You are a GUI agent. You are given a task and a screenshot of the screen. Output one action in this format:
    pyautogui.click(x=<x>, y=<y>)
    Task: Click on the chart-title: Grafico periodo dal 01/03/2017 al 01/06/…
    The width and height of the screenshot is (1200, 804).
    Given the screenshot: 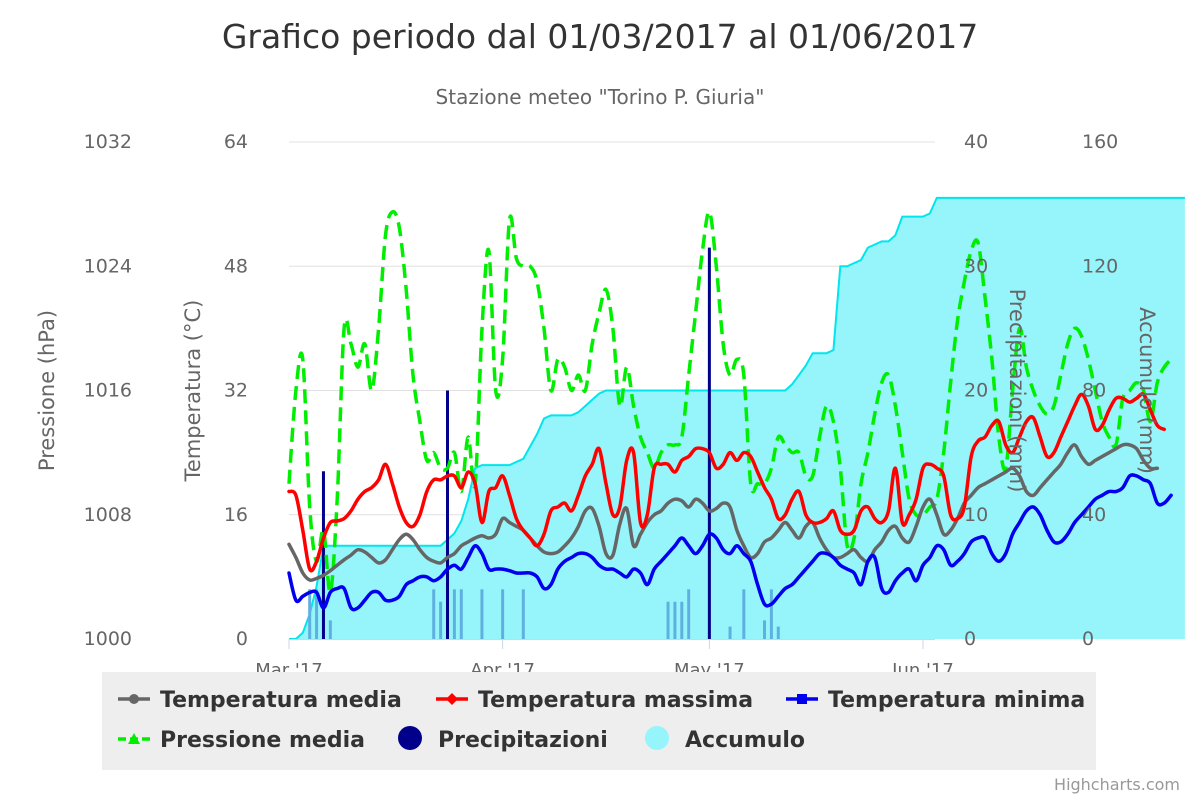 What is the action you would take?
    pyautogui.click(x=600, y=36)
    